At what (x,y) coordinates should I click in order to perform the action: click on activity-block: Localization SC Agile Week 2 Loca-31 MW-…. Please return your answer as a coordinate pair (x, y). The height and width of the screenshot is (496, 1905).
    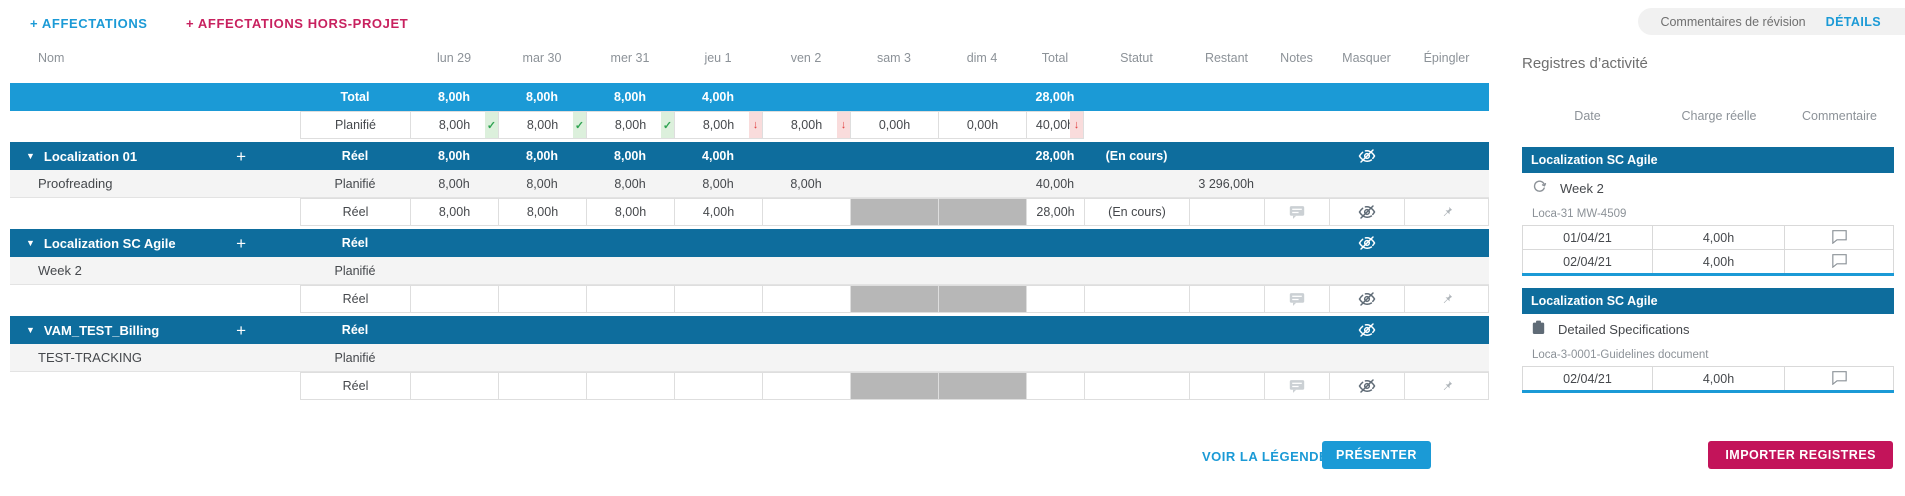
    Looking at the image, I should click on (1708, 211).